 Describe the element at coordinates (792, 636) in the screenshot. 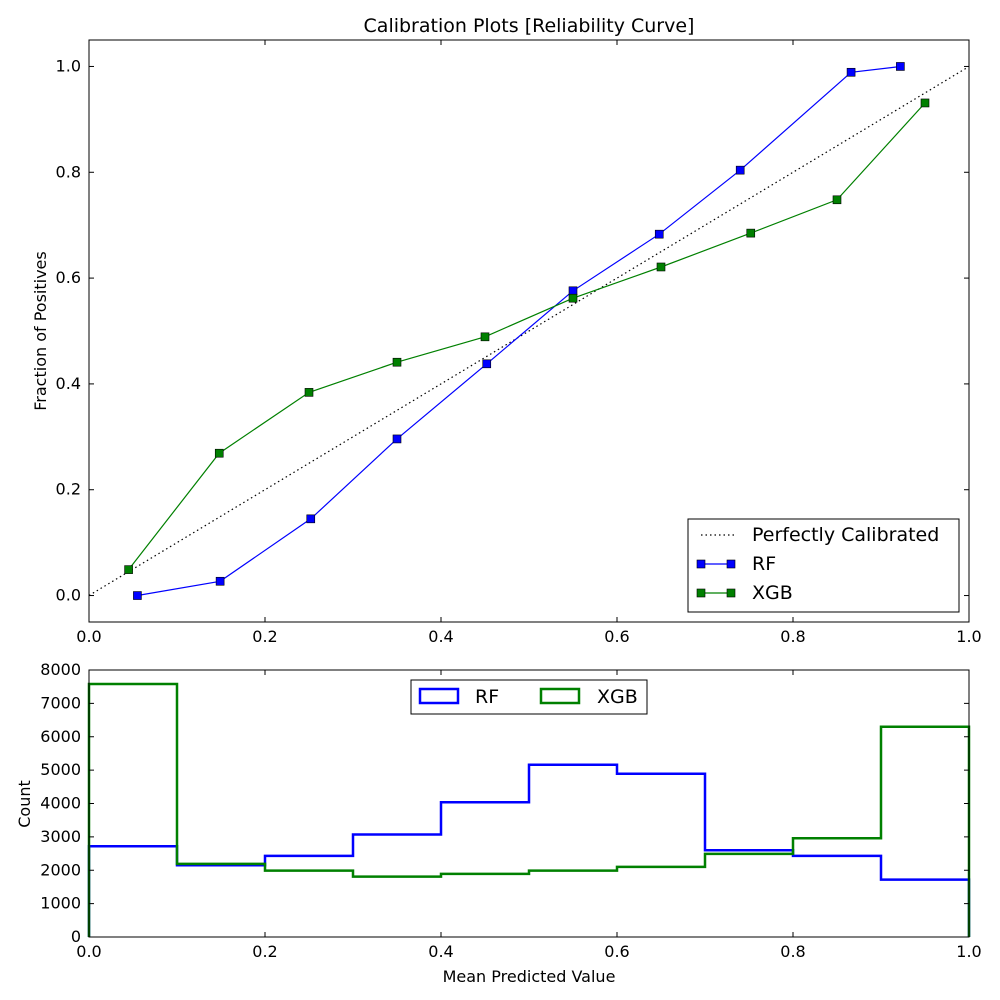

I see `cal-x-tick-label: 0.8` at that location.